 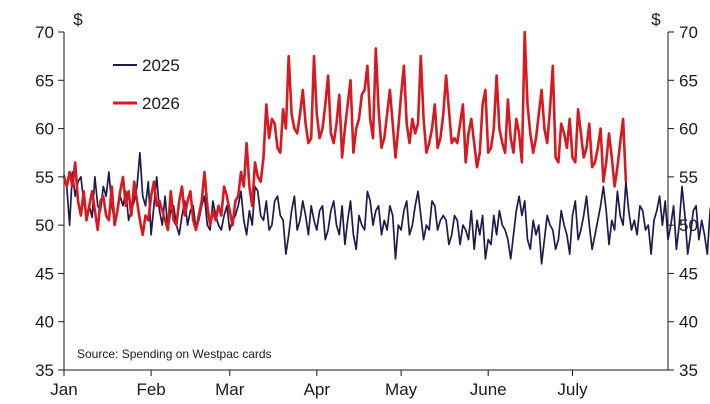 I want to click on x-tick-label: Jan, so click(x=63, y=389).